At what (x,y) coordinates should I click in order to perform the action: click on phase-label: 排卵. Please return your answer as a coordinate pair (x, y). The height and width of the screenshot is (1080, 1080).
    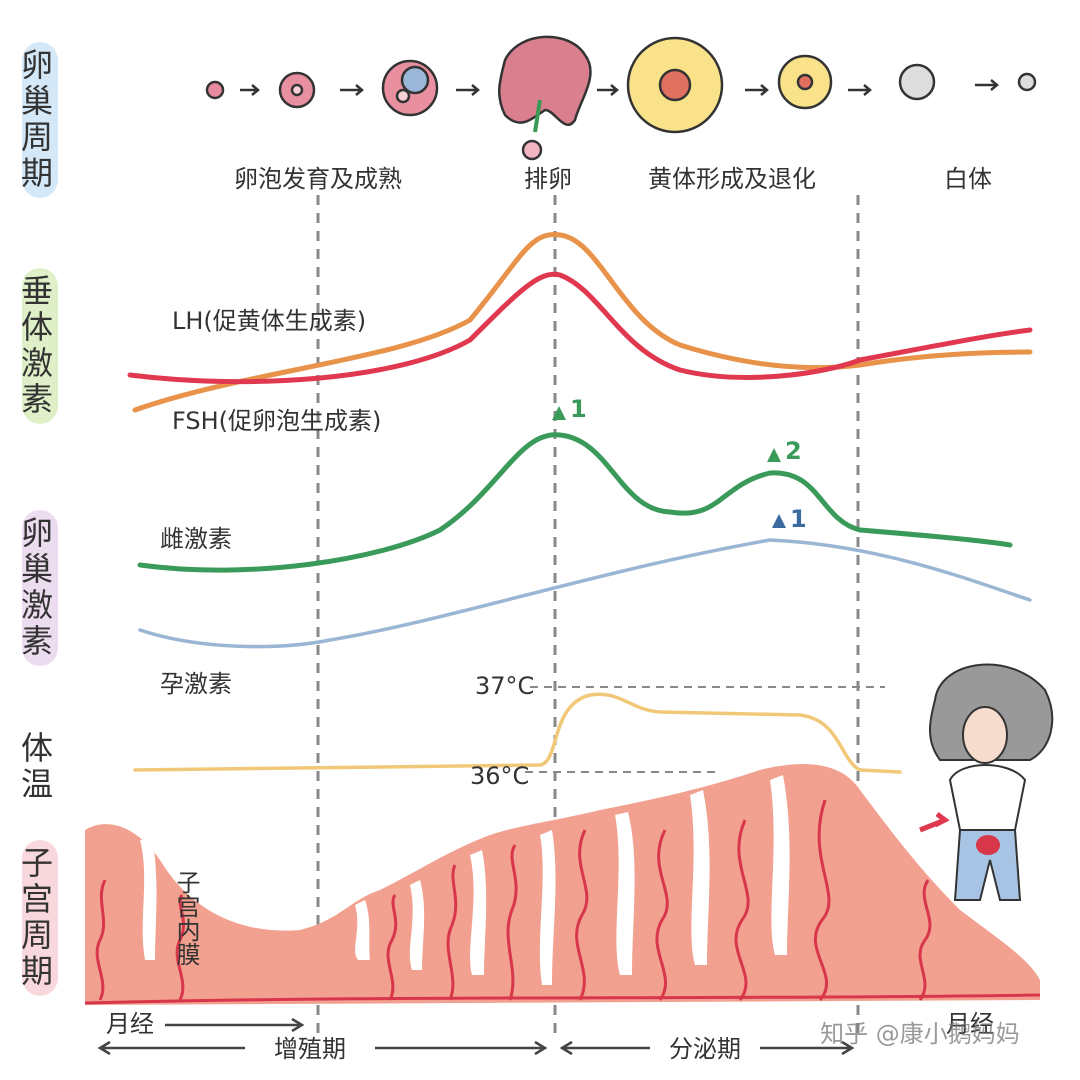
    Looking at the image, I should click on (548, 179).